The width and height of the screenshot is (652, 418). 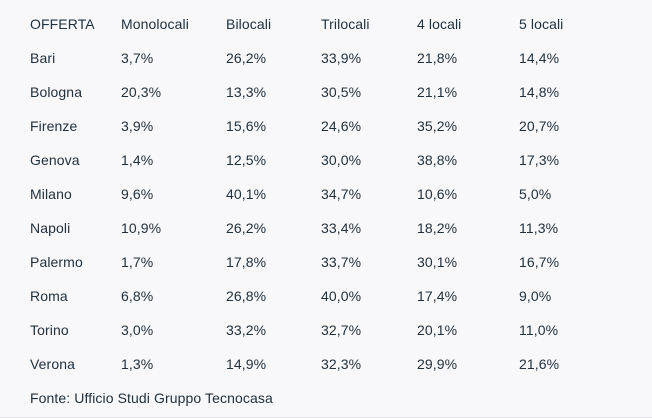 What do you see at coordinates (137, 296) in the screenshot?
I see `value-cell: 6,8%` at bounding box center [137, 296].